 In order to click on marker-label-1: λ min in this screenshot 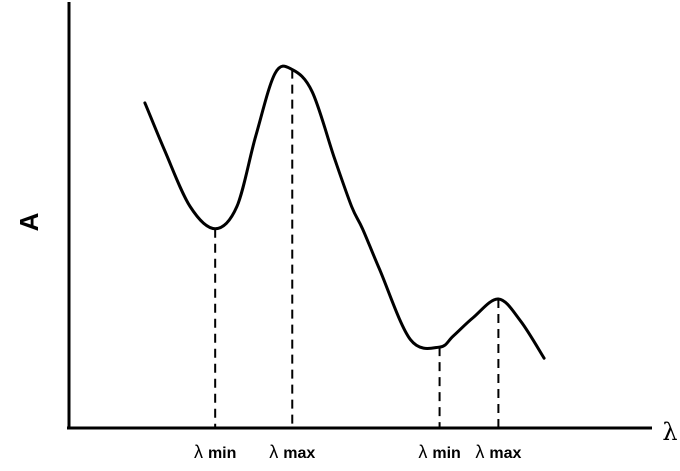, I will do `click(215, 452)`.